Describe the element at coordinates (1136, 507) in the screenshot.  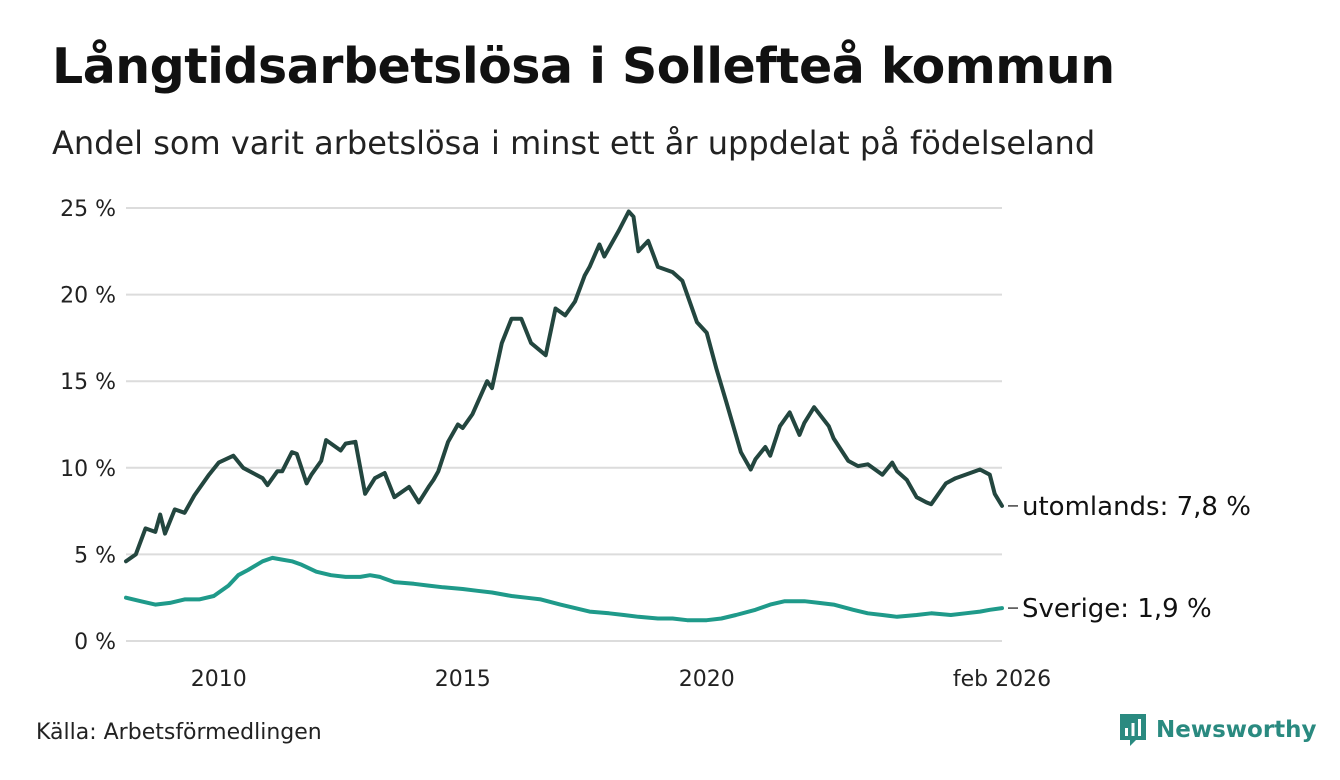
I see `end-label-utomlands: utomlands: 7,8 %` at that location.